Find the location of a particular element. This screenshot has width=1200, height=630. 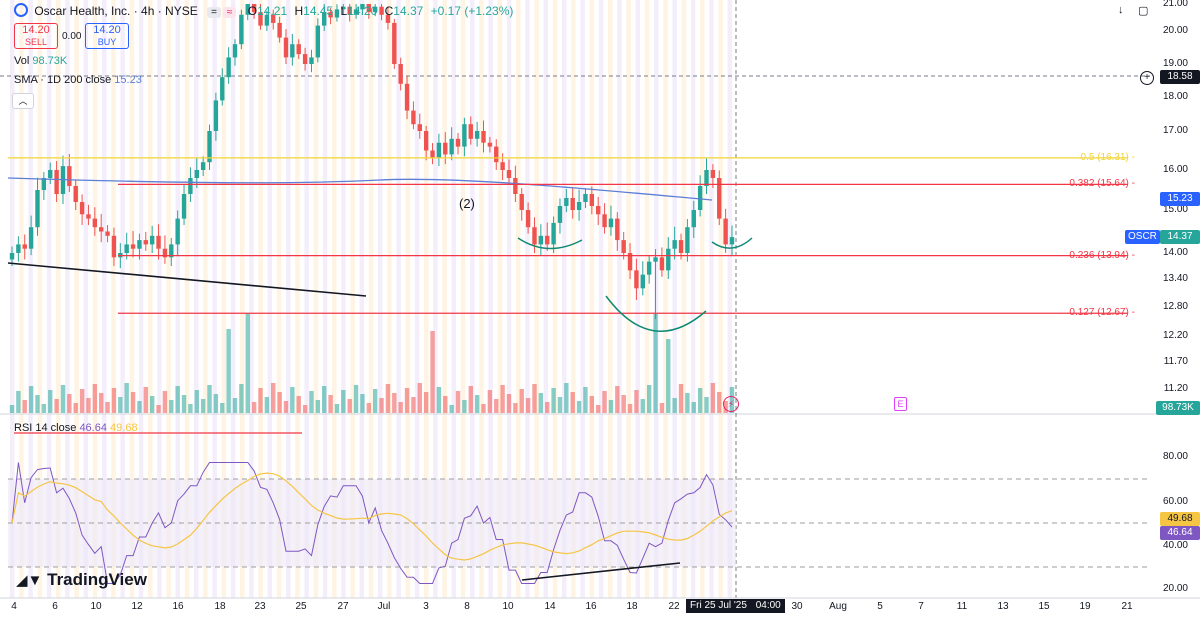

rsi-tick-label: 80.00 is located at coordinates (1175, 456).